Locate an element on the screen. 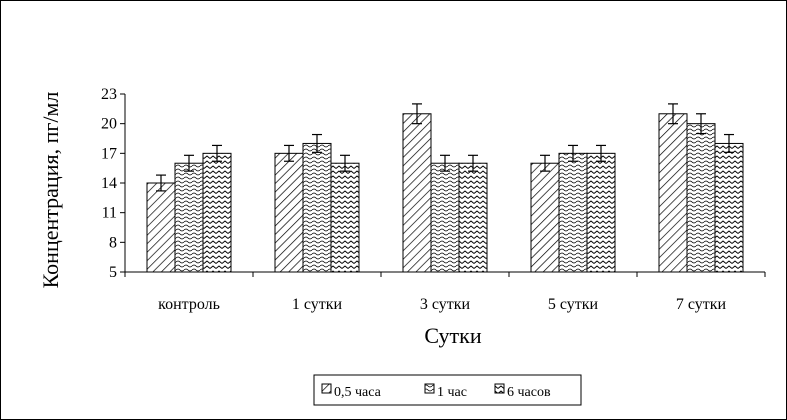 Image resolution: width=787 pixels, height=420 pixels. x-tick-label: 3 сутки is located at coordinates (445, 304).